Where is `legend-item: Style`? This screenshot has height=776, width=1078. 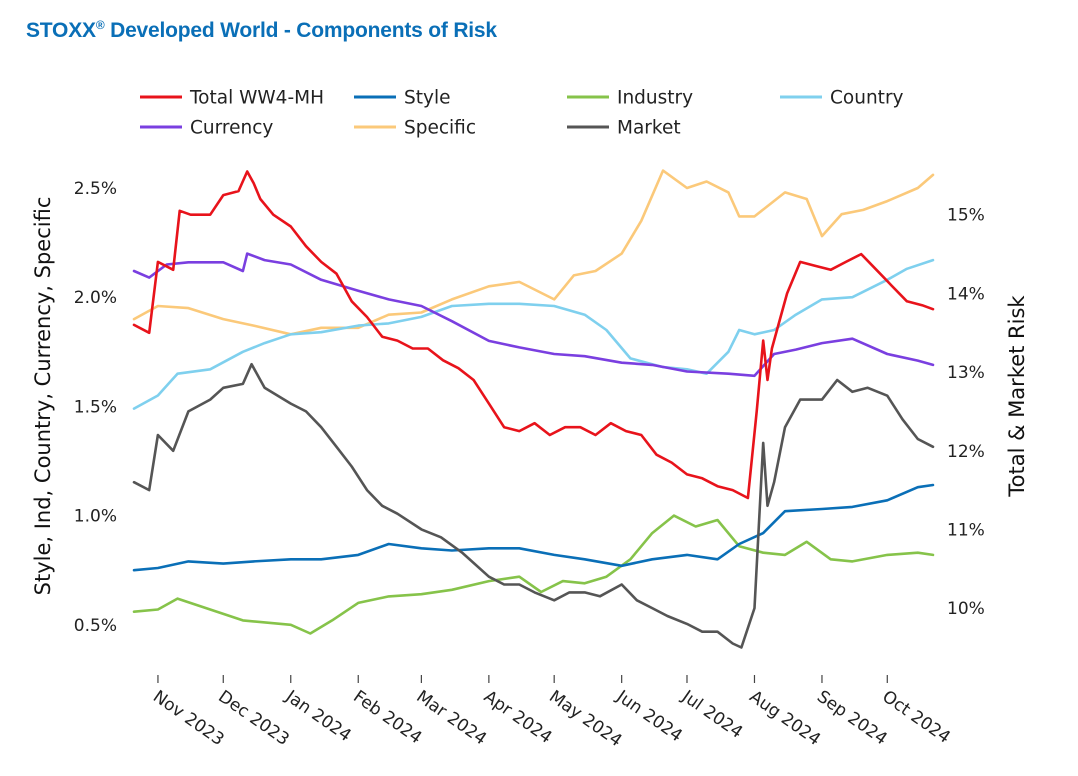 legend-item: Style is located at coordinates (402, 98).